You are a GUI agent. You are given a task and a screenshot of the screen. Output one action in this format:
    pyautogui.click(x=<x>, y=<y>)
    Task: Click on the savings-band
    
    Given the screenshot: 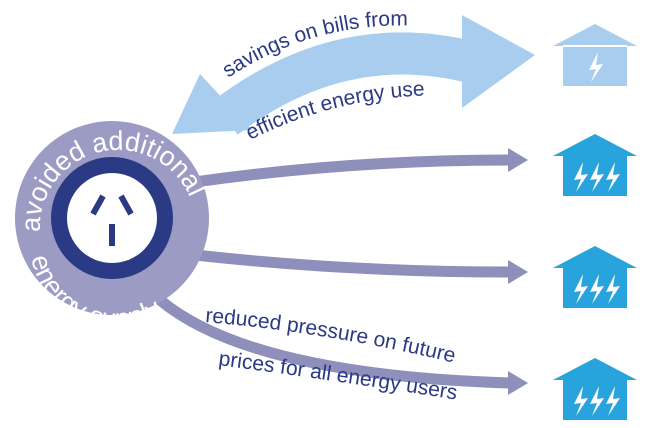 What is the action you would take?
    pyautogui.click(x=344, y=83)
    